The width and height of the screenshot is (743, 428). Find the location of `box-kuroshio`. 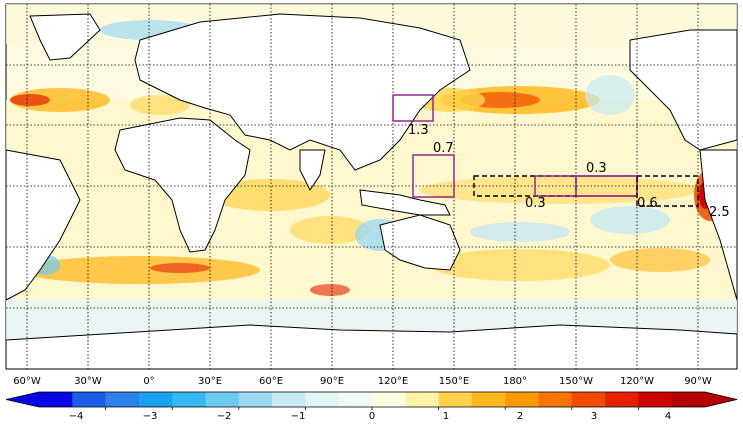

box-kuroshio is located at coordinates (413, 108).